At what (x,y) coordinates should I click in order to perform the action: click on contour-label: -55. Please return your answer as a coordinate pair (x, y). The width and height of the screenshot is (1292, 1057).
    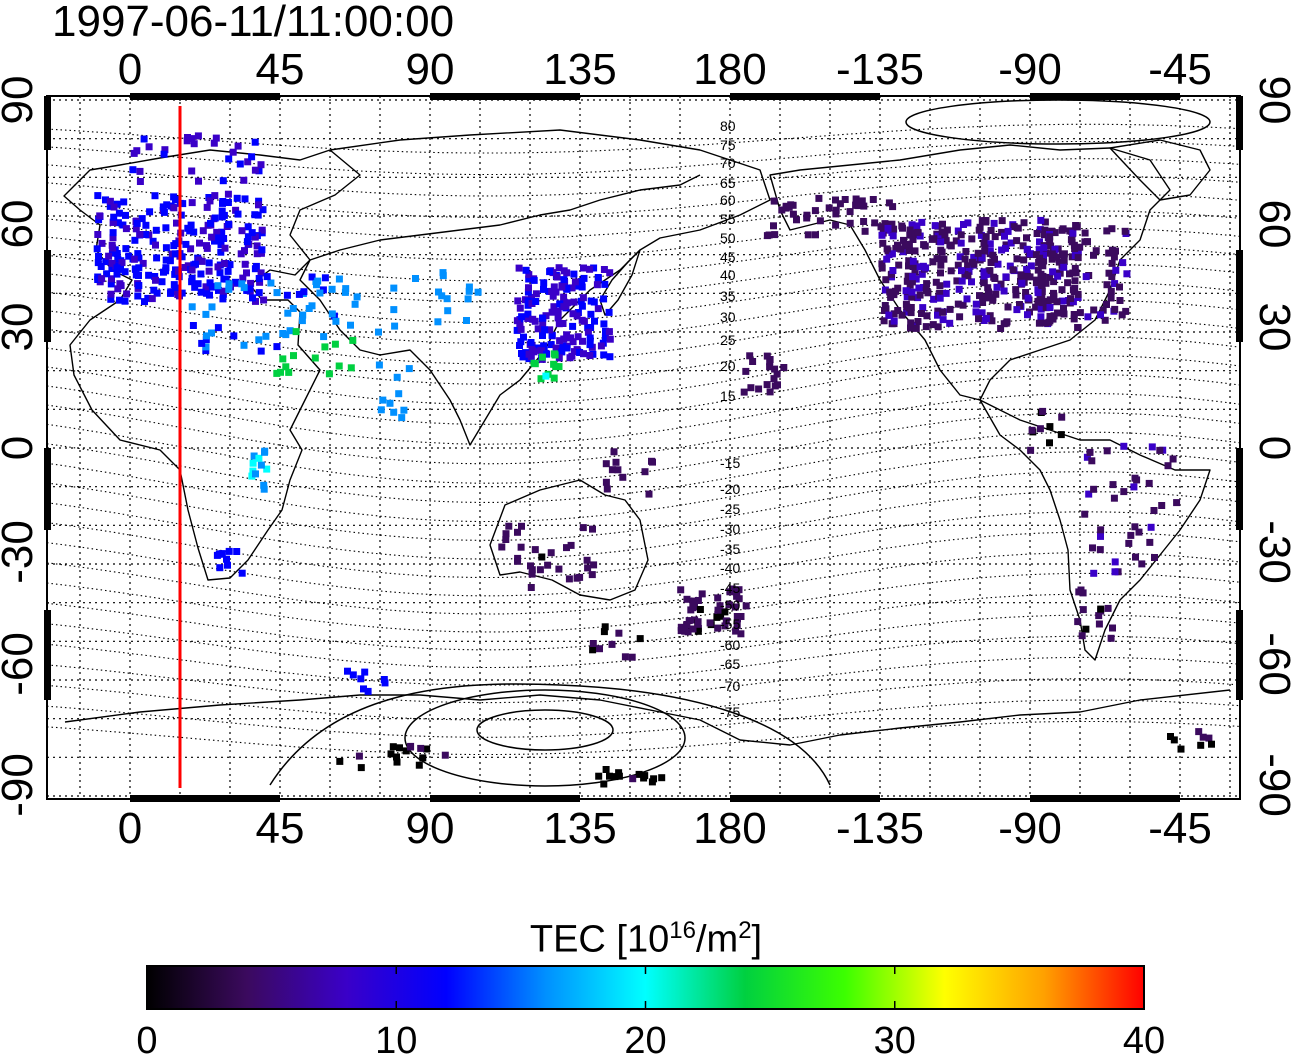
    Looking at the image, I should click on (730, 624).